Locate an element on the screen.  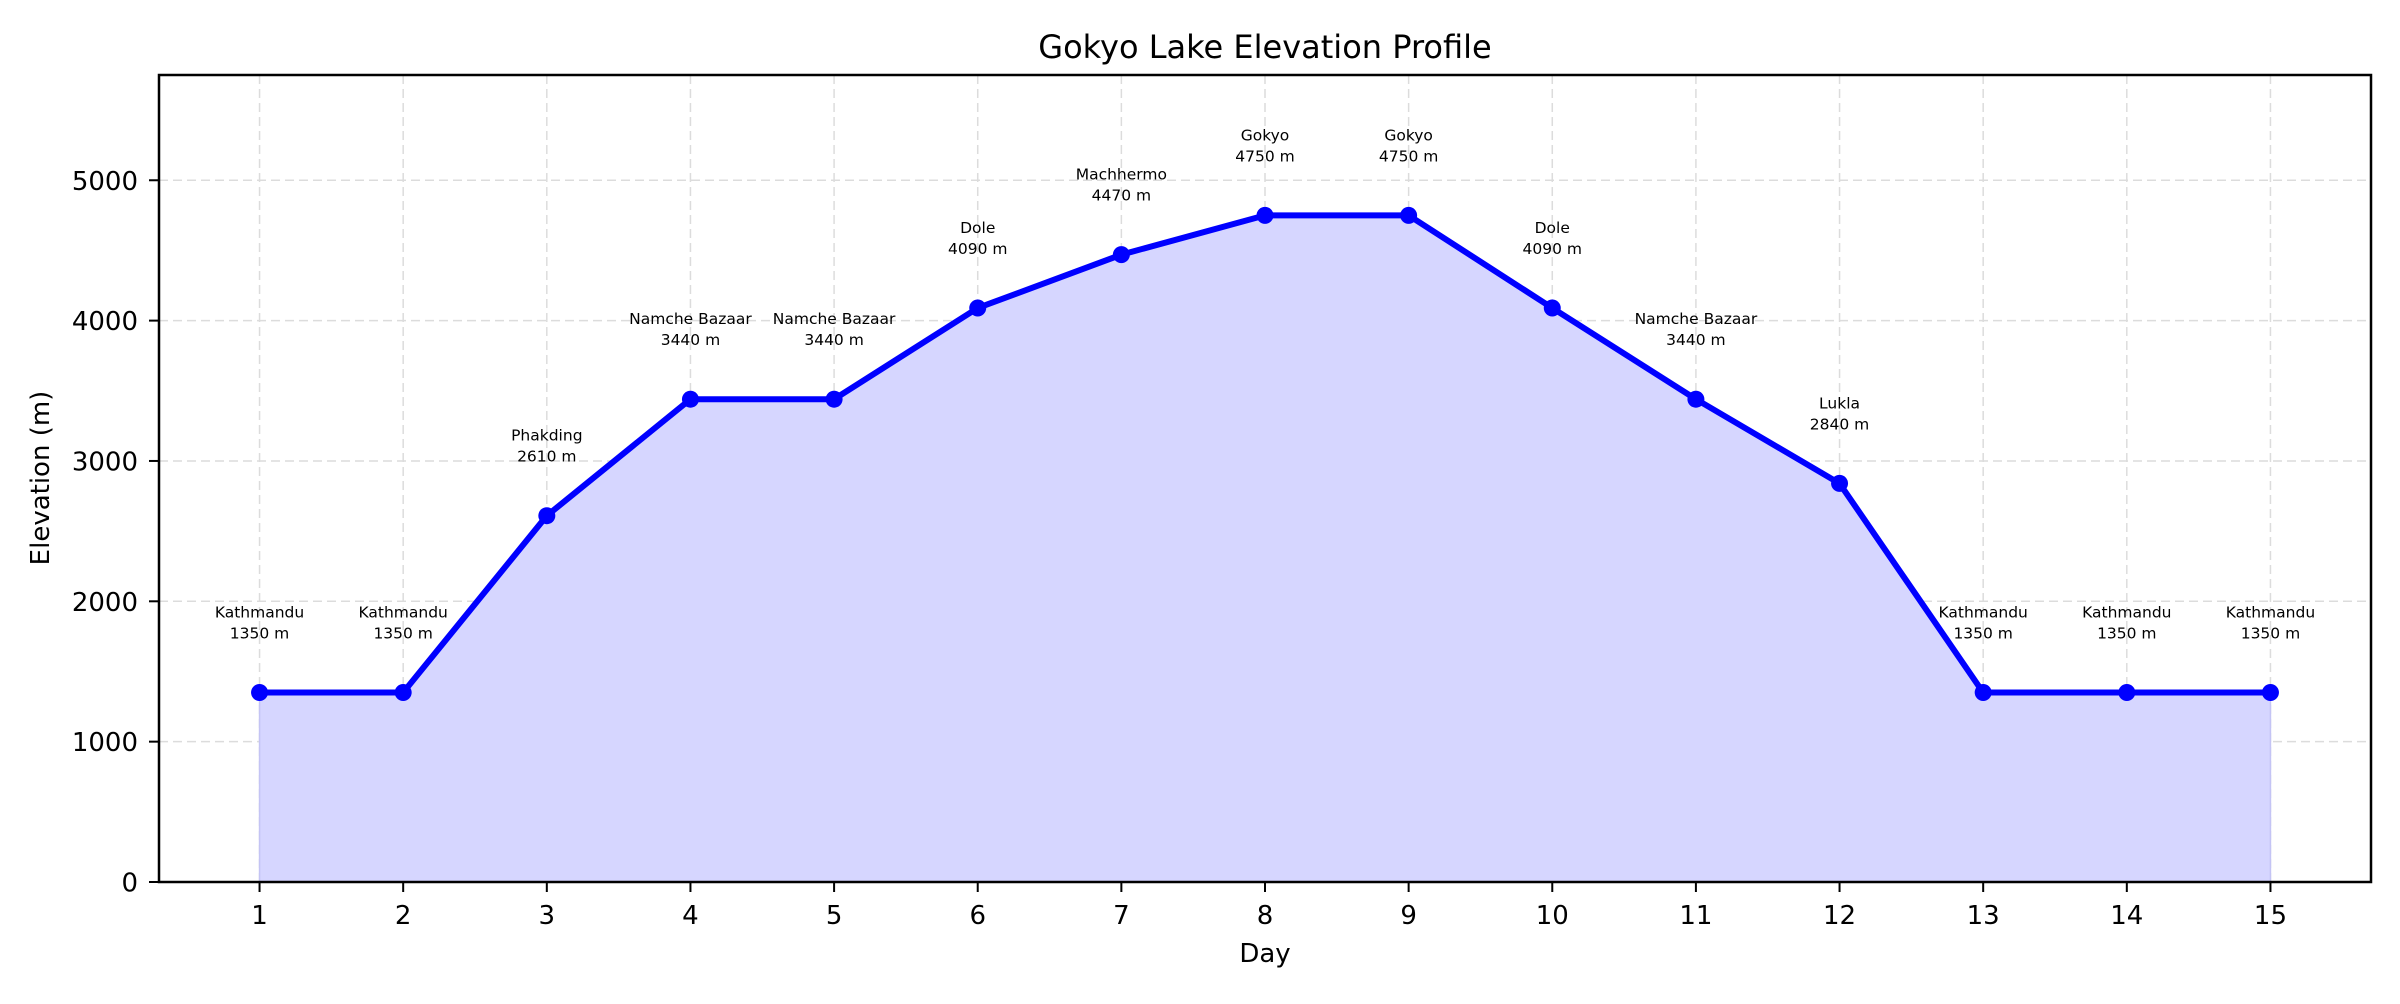
annotation-location: Machhermo is located at coordinates (1121, 175).